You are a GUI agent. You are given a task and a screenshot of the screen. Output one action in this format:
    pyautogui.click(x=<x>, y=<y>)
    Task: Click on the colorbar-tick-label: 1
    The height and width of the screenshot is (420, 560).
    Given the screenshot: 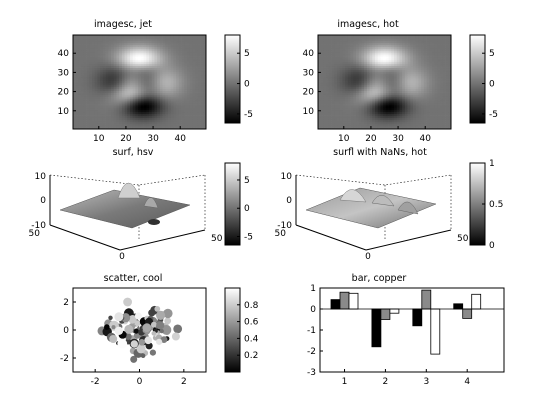 What is the action you would take?
    pyautogui.click(x=492, y=164)
    